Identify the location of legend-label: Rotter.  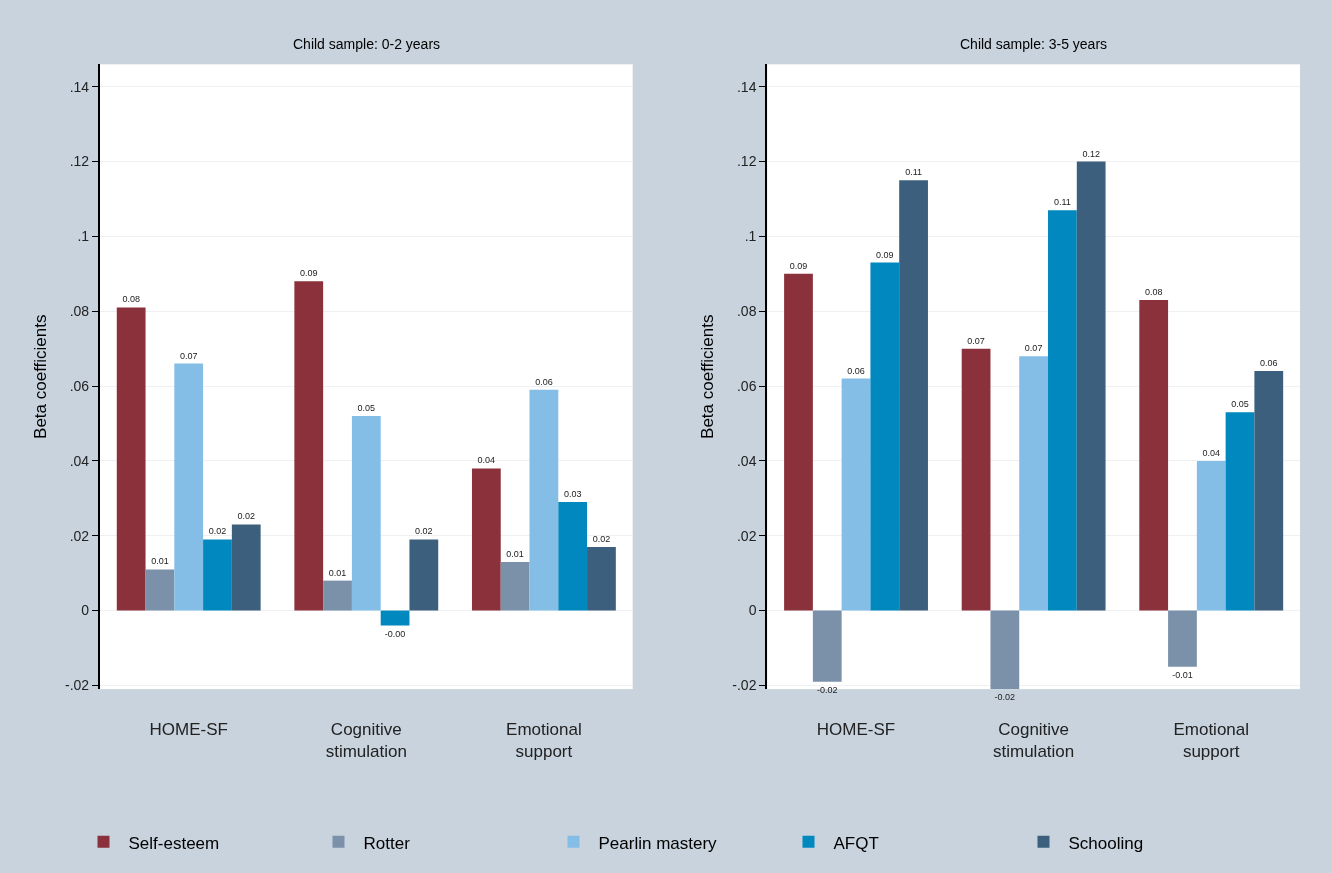
(387, 843).